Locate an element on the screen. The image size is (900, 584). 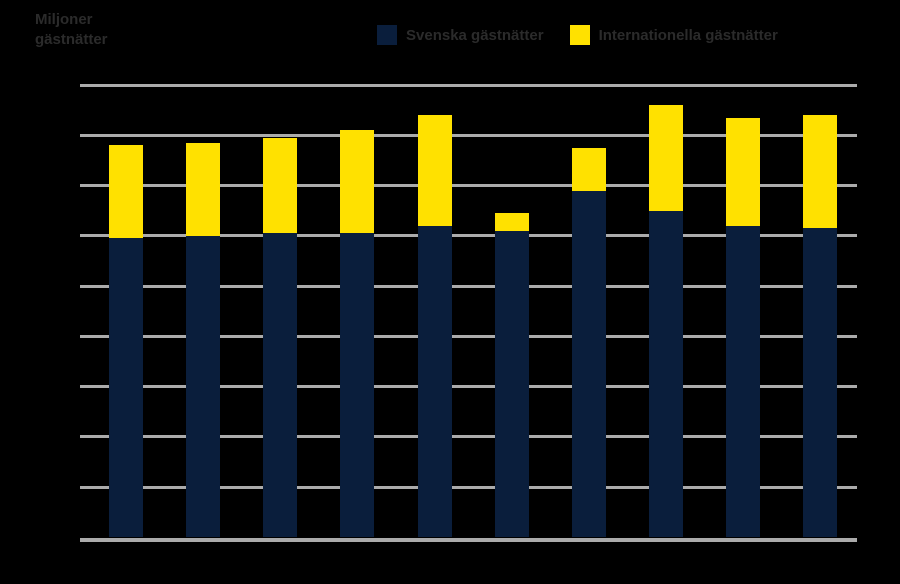
yellow-square-icon is located at coordinates (579, 35).